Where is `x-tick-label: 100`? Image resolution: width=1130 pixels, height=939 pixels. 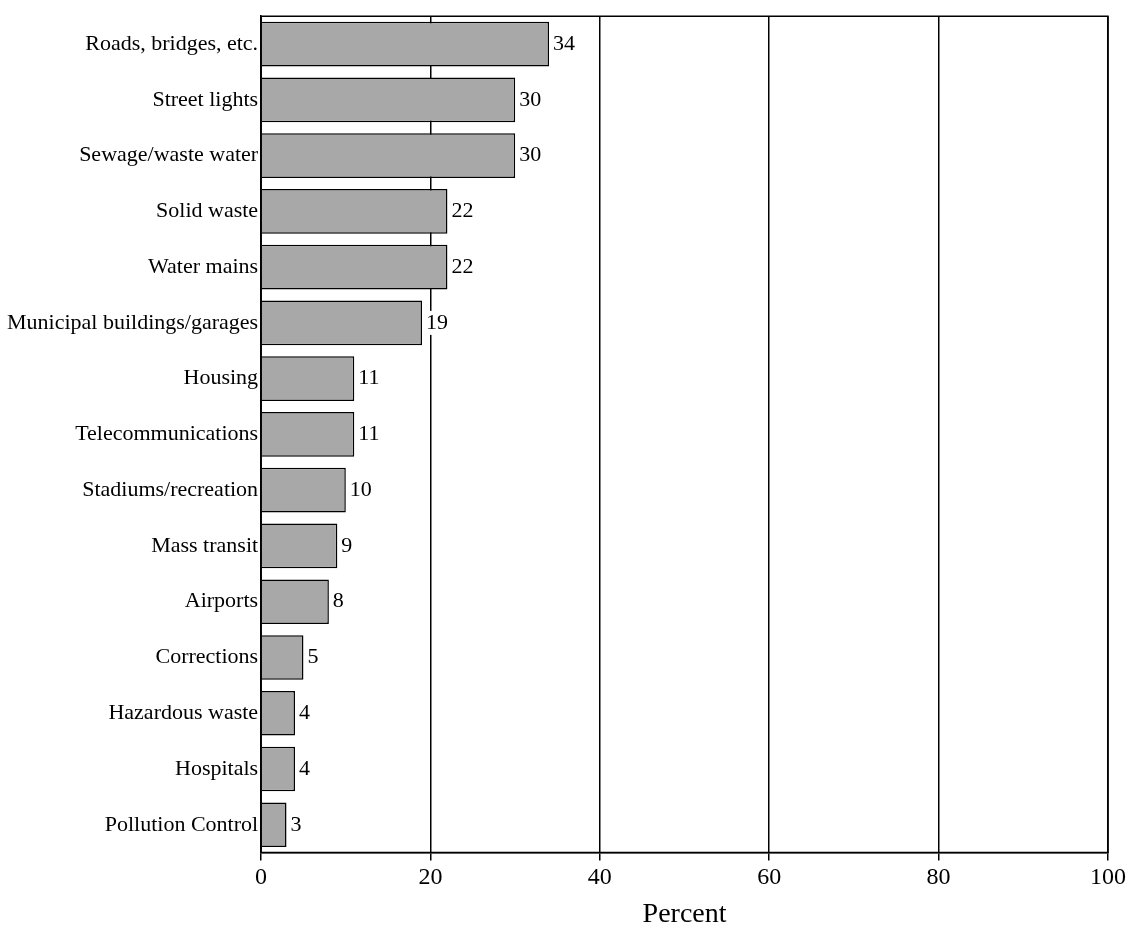
x-tick-label: 100 is located at coordinates (1108, 876).